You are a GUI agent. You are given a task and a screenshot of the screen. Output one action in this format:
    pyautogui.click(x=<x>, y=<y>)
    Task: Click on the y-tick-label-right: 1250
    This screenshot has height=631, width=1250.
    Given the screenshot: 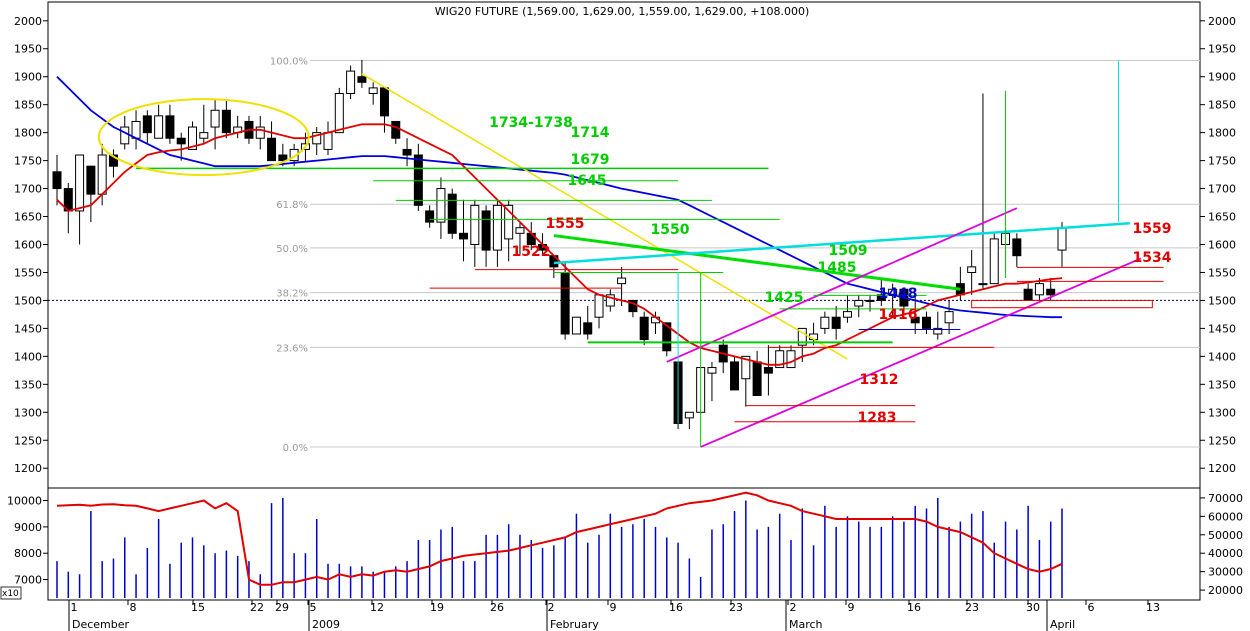 What is the action you would take?
    pyautogui.click(x=1222, y=440)
    